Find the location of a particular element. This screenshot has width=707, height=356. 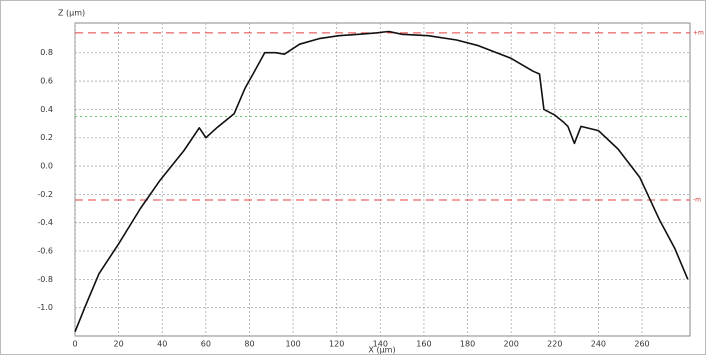

x-axis-label: X (µm) is located at coordinates (381, 350).